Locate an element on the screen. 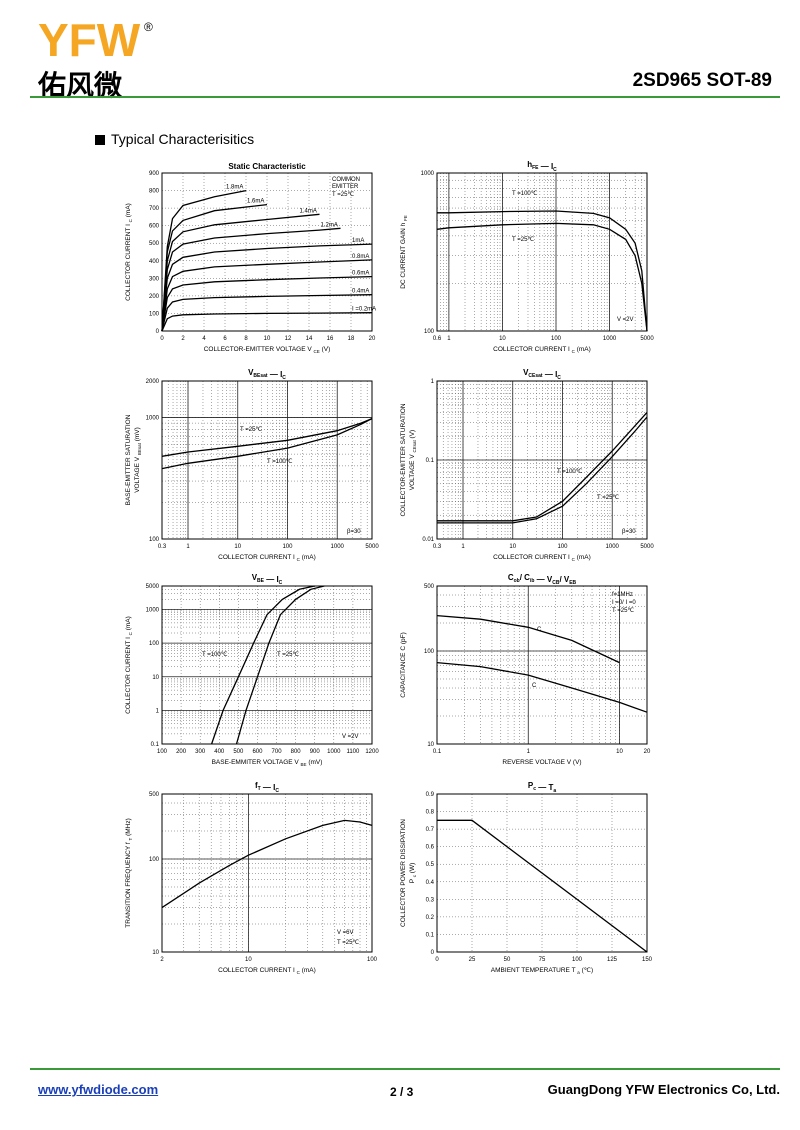 This screenshot has height=1130, width=800. footer-rule is located at coordinates (405, 1069).